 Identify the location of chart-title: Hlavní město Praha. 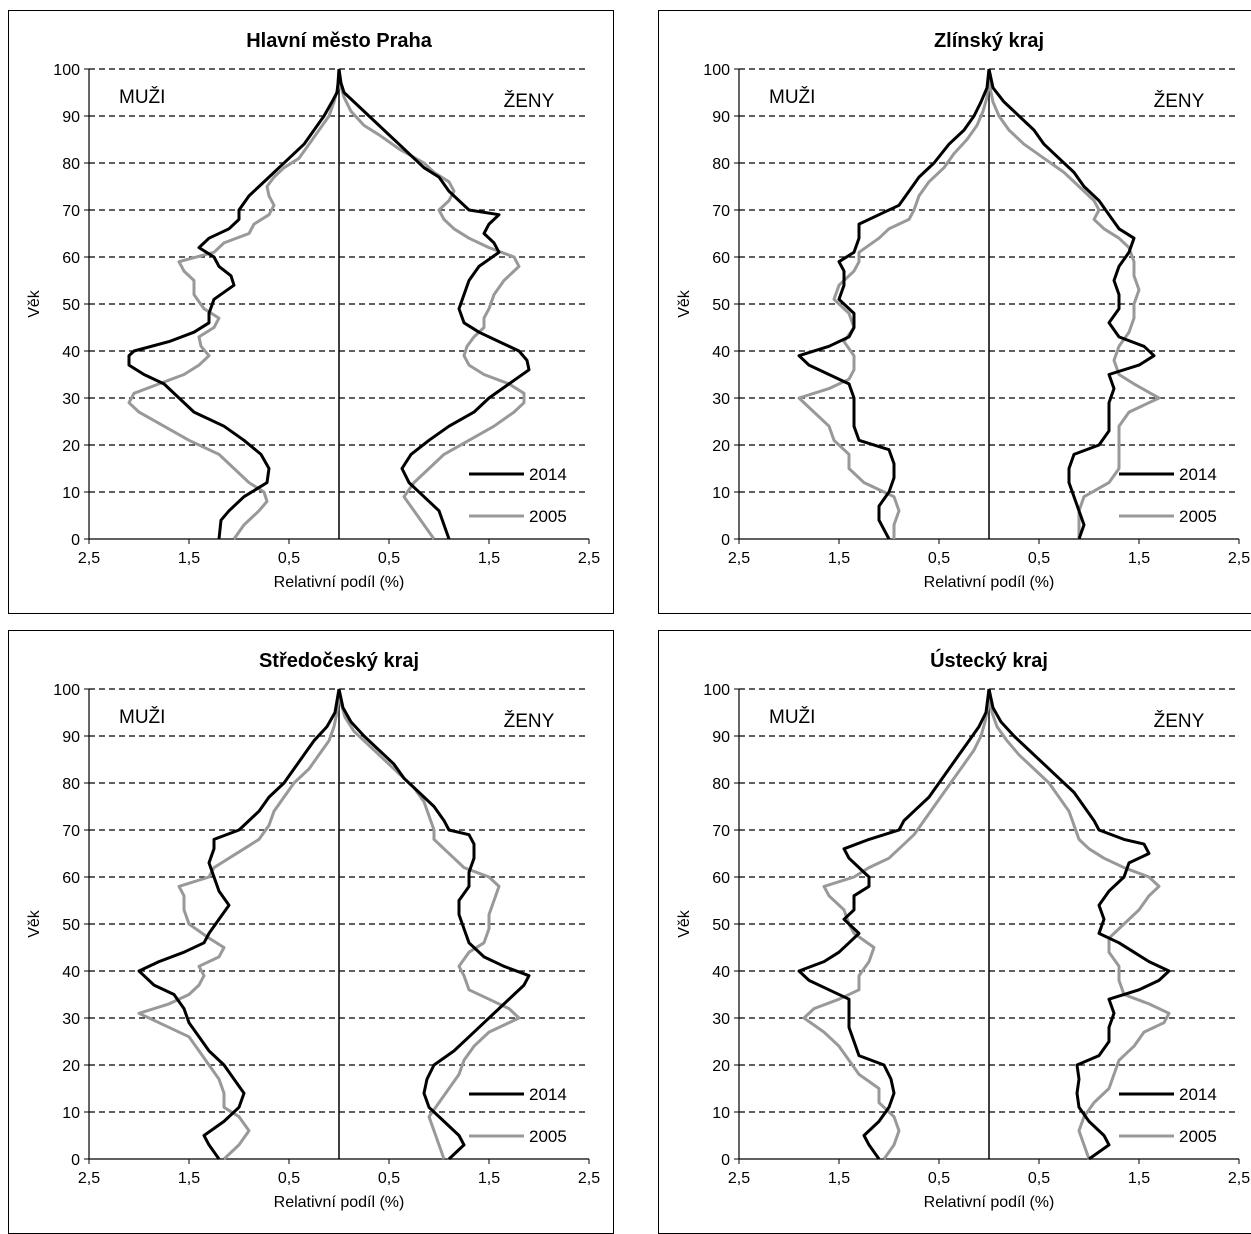
(339, 41).